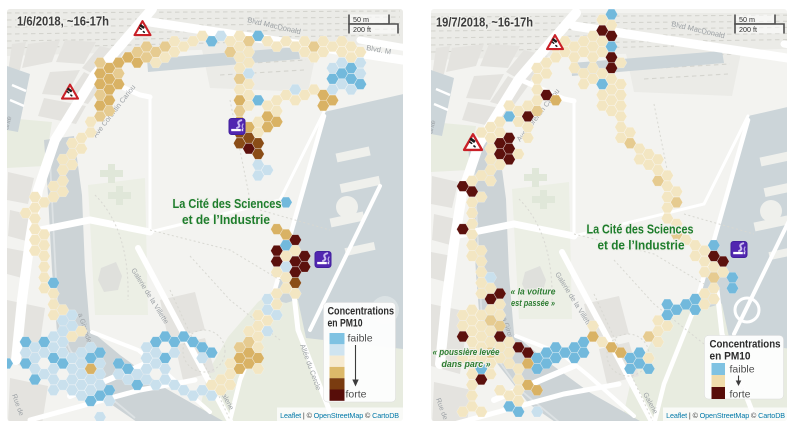  Describe the element at coordinates (533, 303) in the screenshot. I see `svg-text: est passée »` at that location.